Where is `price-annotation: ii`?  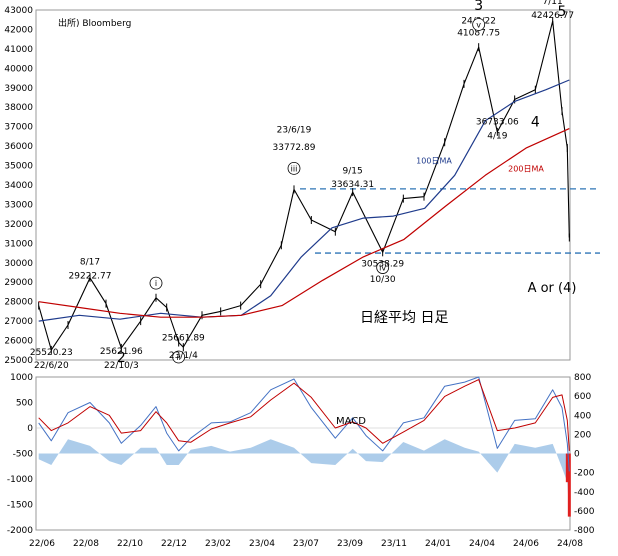
price-annotation: ii is located at coordinates (178, 357).